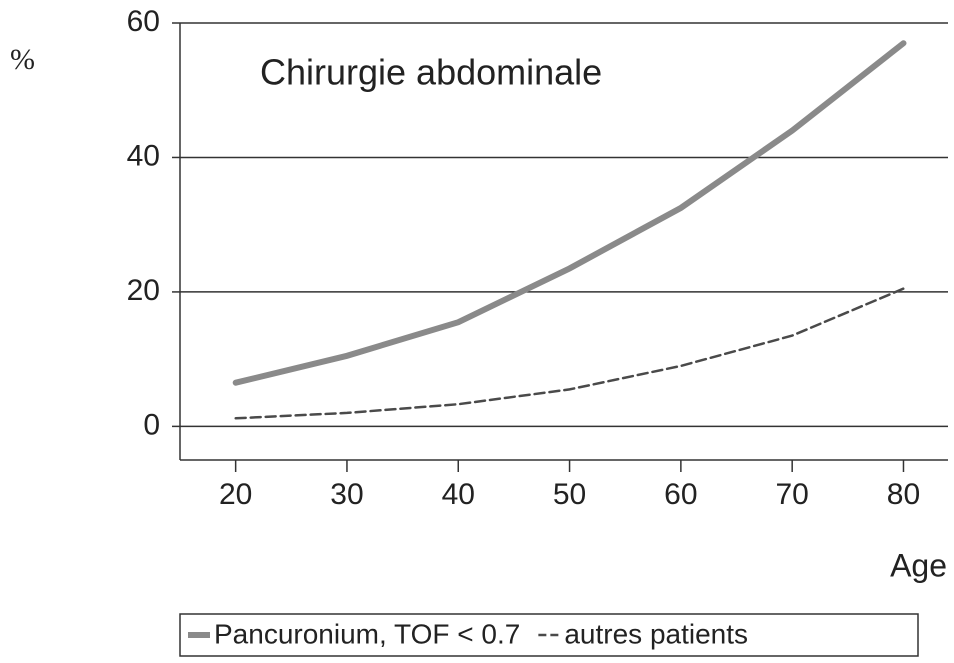 This screenshot has height=663, width=954. Describe the element at coordinates (431, 72) in the screenshot. I see `annotation: Chirurgie abdominale` at that location.